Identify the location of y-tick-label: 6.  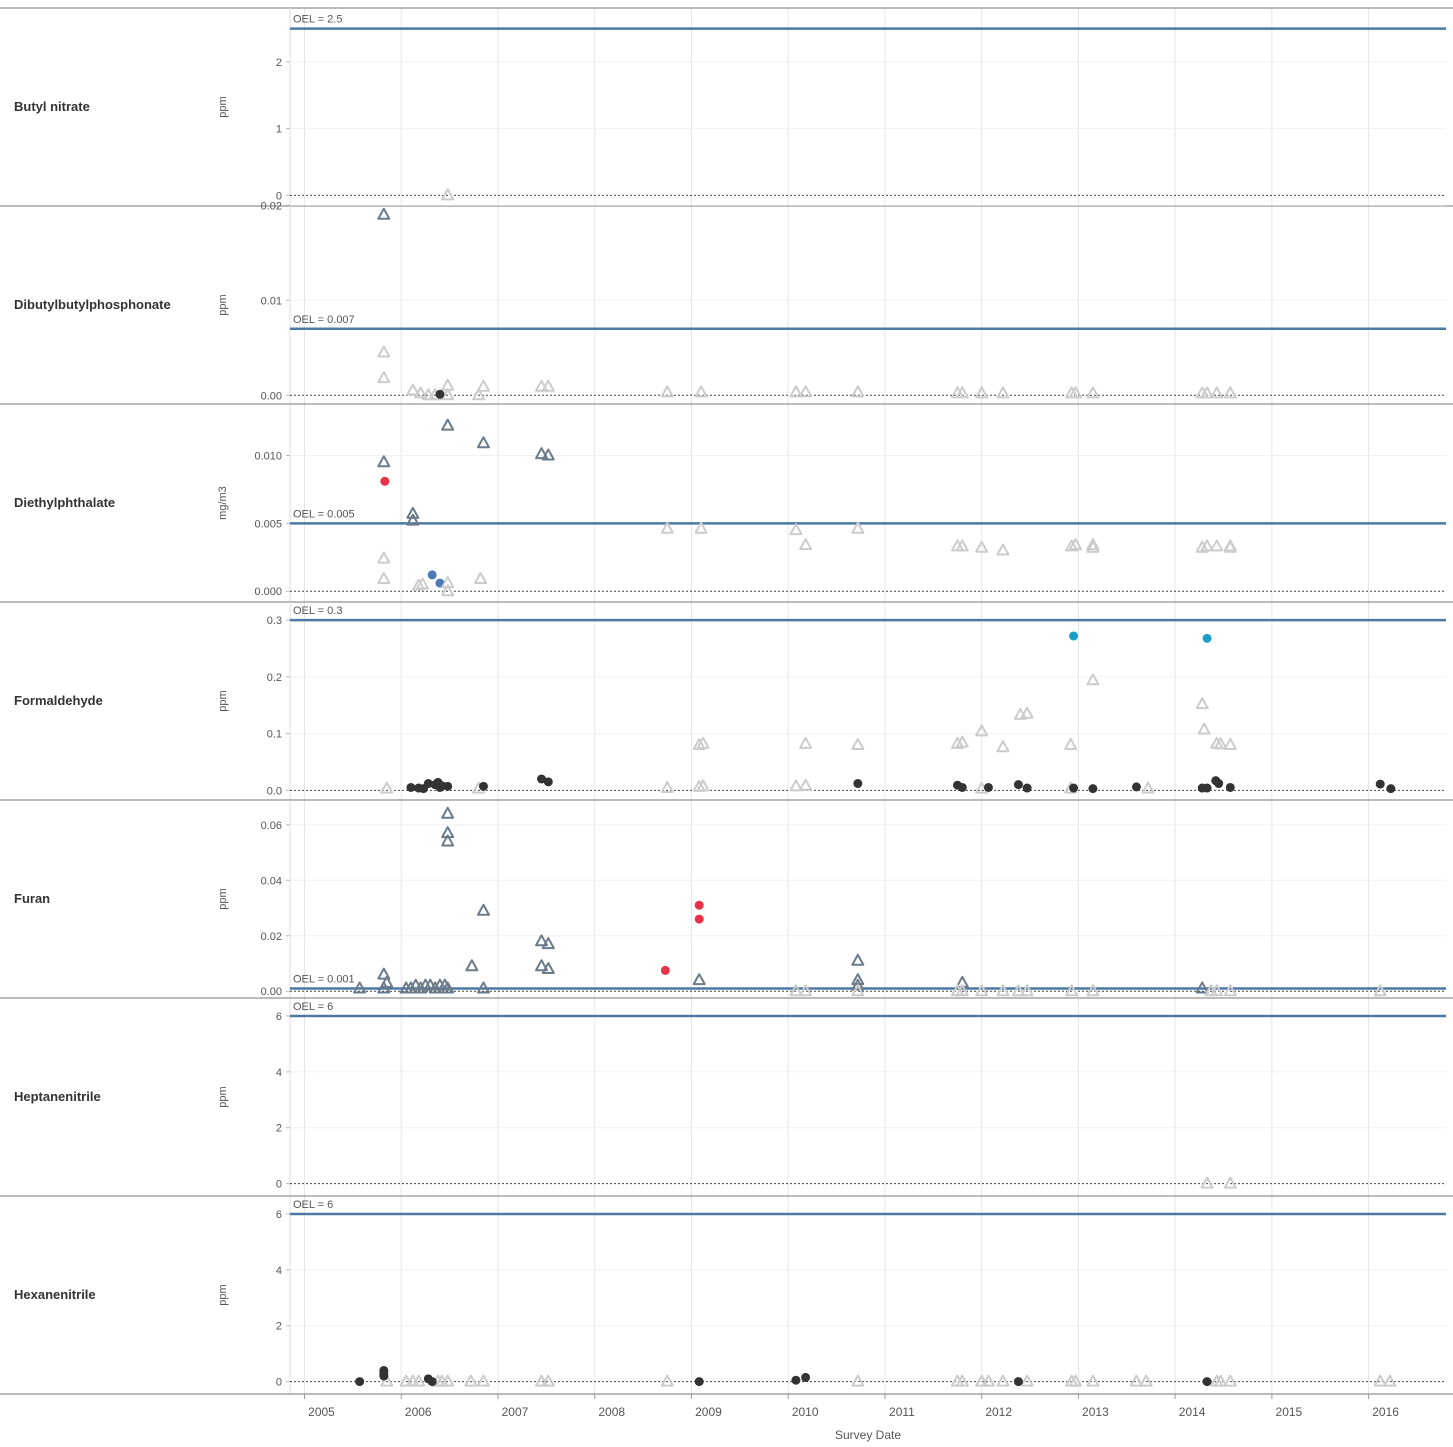
(279, 1017).